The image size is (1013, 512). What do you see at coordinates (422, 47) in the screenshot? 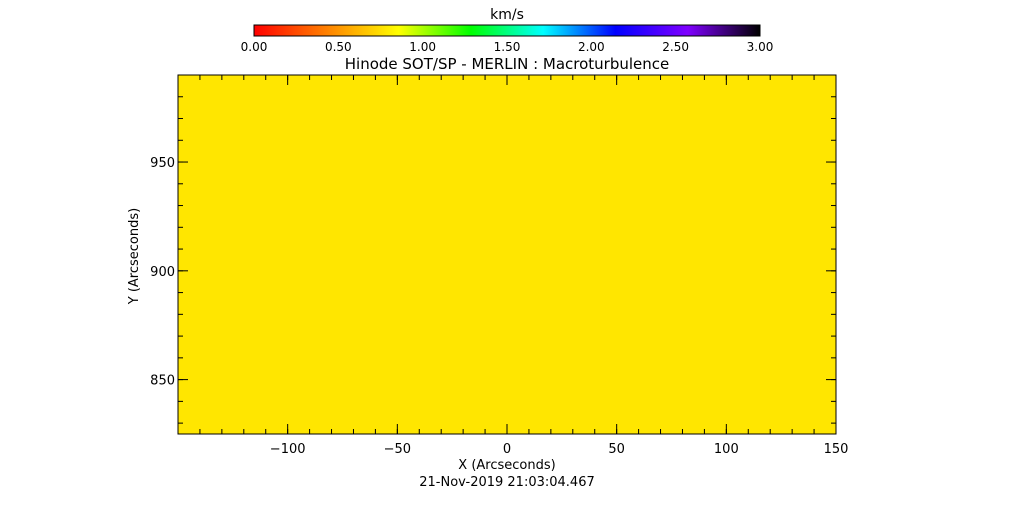
I see `colorbar-tick-label: 1.00` at bounding box center [422, 47].